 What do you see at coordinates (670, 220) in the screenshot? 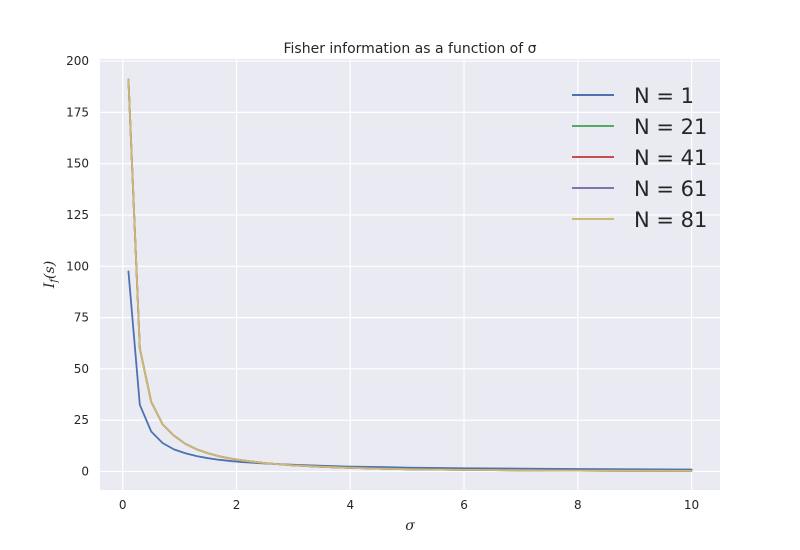
I see `legend-label-5: N = 81` at bounding box center [670, 220].